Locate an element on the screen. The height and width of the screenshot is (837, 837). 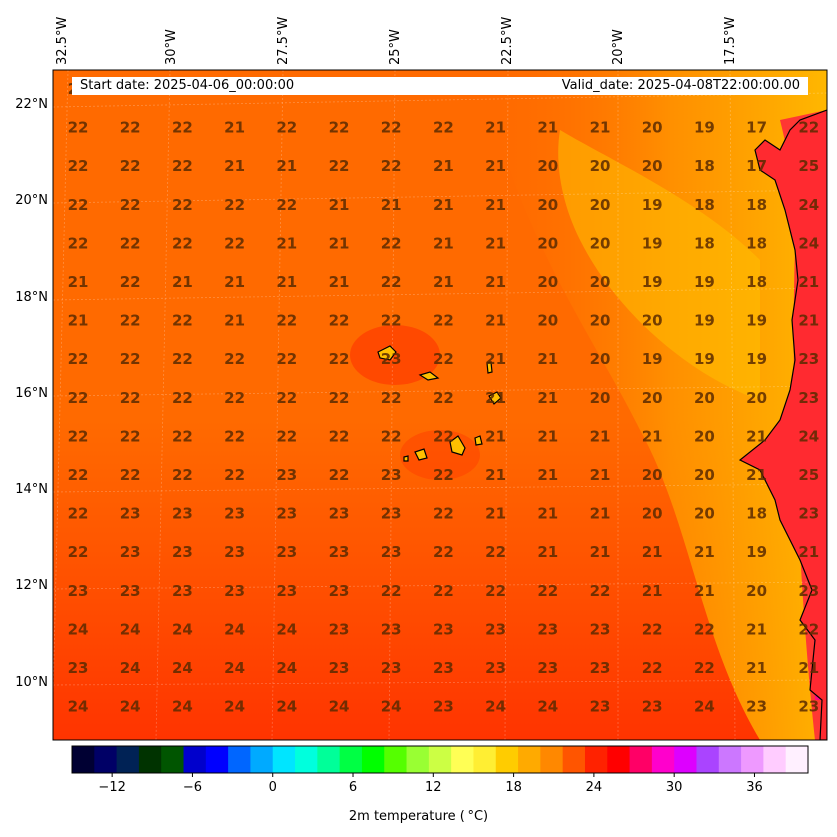
grid-value-label: 18 is located at coordinates (704, 166).